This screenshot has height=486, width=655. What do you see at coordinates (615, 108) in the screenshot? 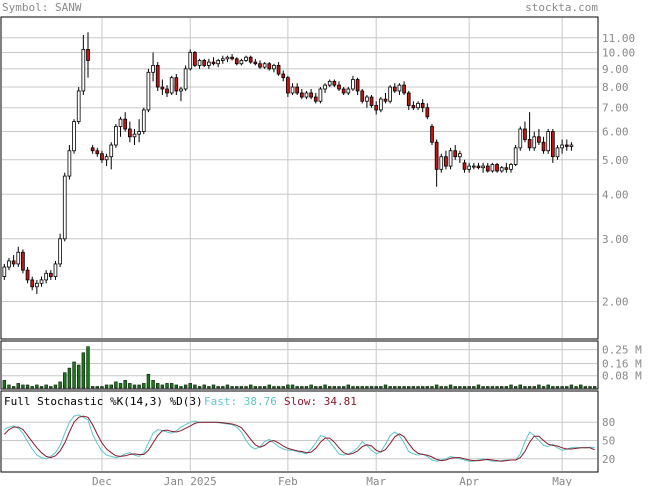
I see `price-tick-label: 7.00` at bounding box center [615, 108].